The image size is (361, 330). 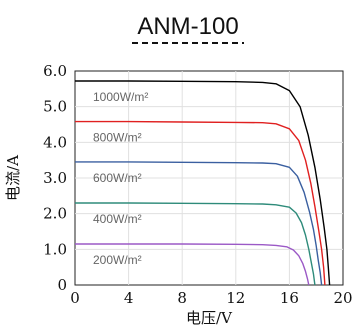 What do you see at coordinates (55, 142) in the screenshot?
I see `y-tick-label: 4.0` at bounding box center [55, 142].